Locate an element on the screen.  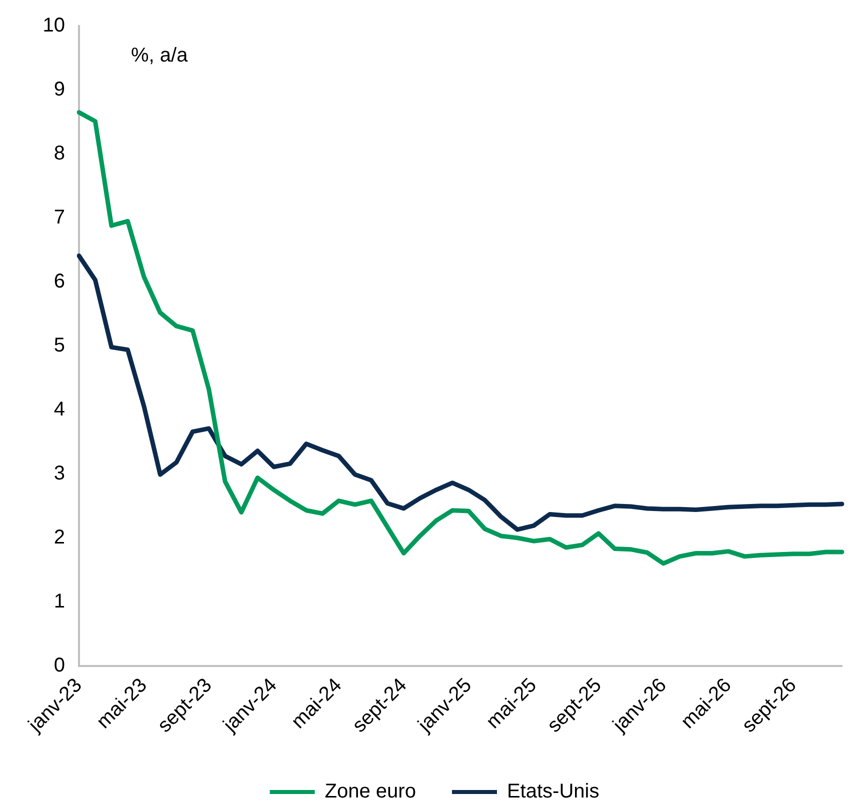
y-tick-label: 5 is located at coordinates (59, 345).